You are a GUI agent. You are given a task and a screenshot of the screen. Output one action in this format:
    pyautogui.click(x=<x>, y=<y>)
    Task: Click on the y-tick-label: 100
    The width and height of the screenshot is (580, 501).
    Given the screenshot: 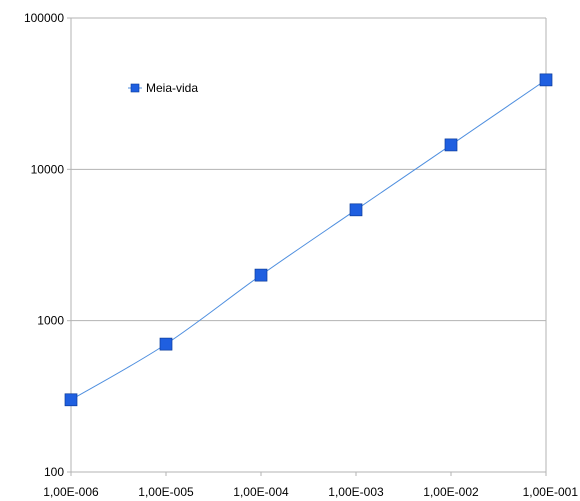 What is the action you would take?
    pyautogui.click(x=54, y=472)
    